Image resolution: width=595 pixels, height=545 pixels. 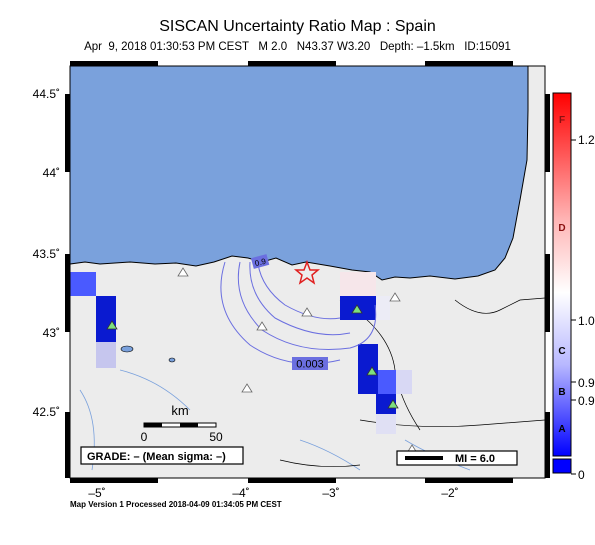 I want to click on lon-tick-labels: –5˚ –4˚ –3˚ –2˚, so click(x=273, y=493).